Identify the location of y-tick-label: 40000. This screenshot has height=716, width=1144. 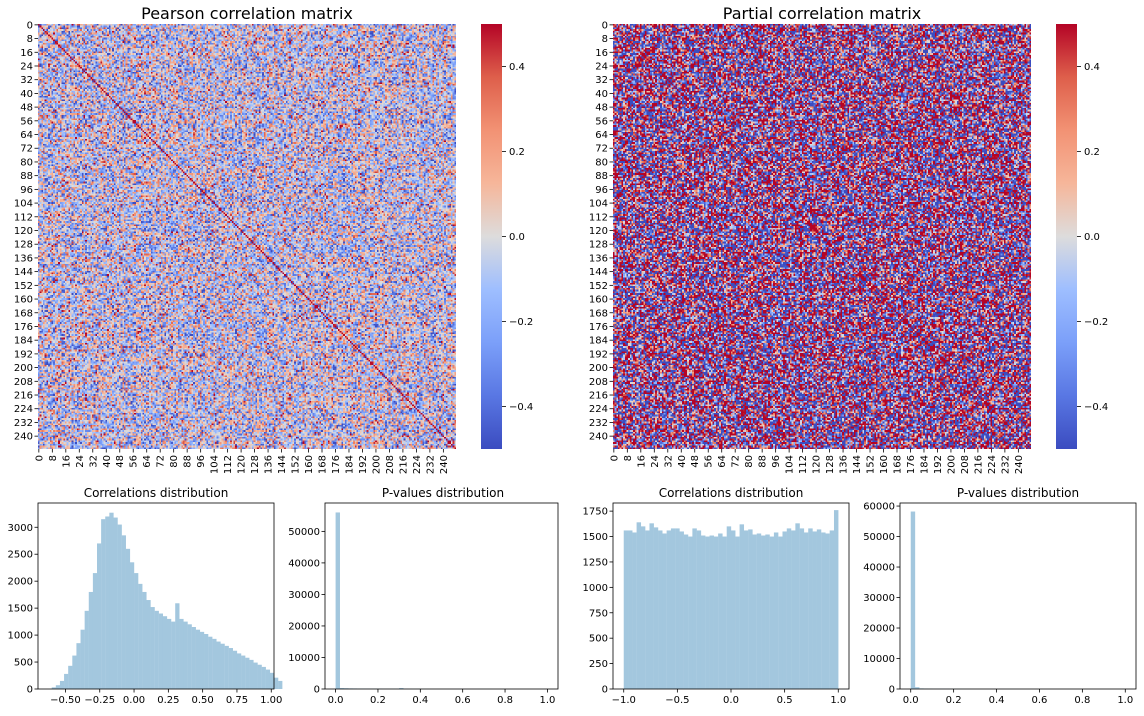
(304, 563).